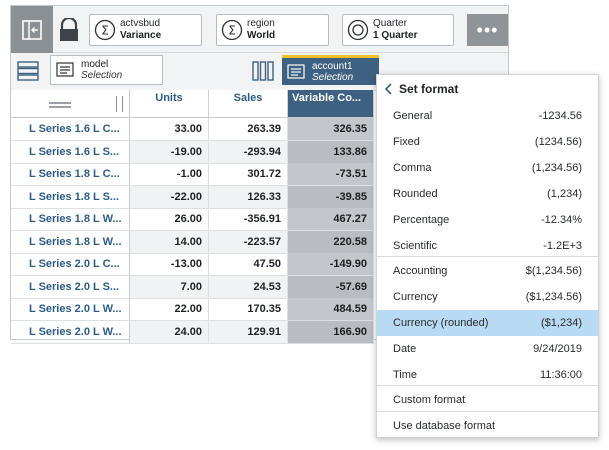  I want to click on table-cell: -73.51, so click(331, 174).